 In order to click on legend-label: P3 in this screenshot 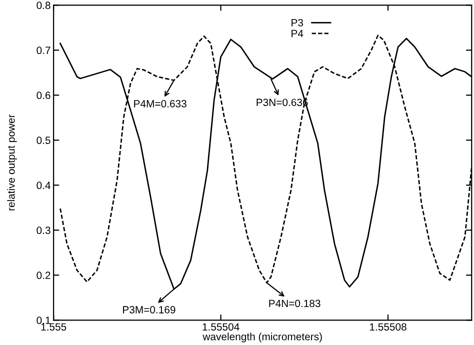, I will do `click(298, 22)`.